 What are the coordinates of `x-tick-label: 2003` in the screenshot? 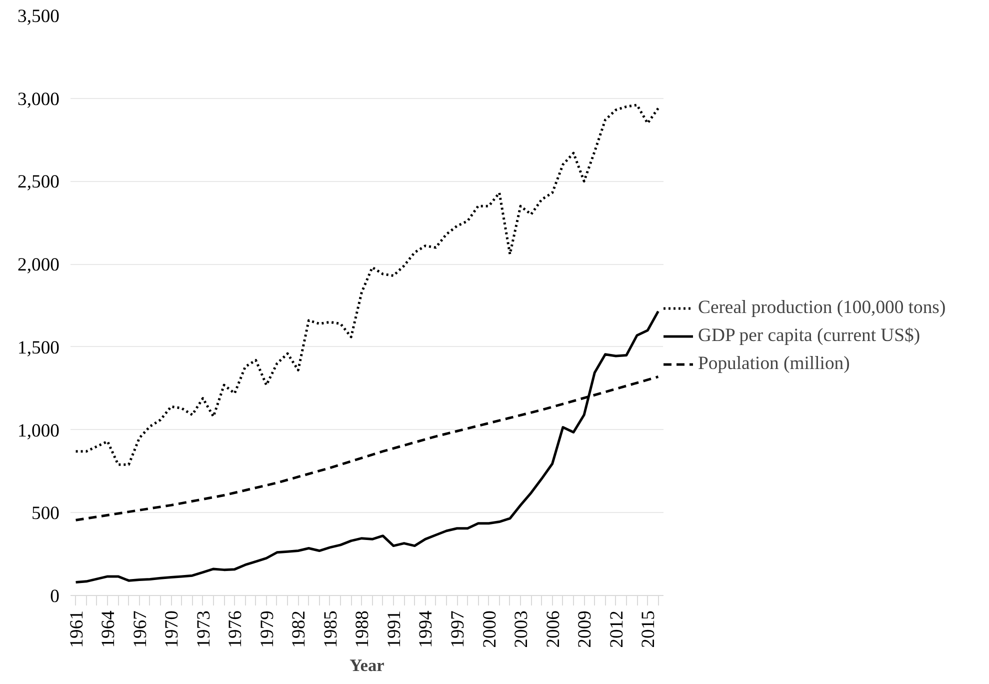 It's located at (521, 629).